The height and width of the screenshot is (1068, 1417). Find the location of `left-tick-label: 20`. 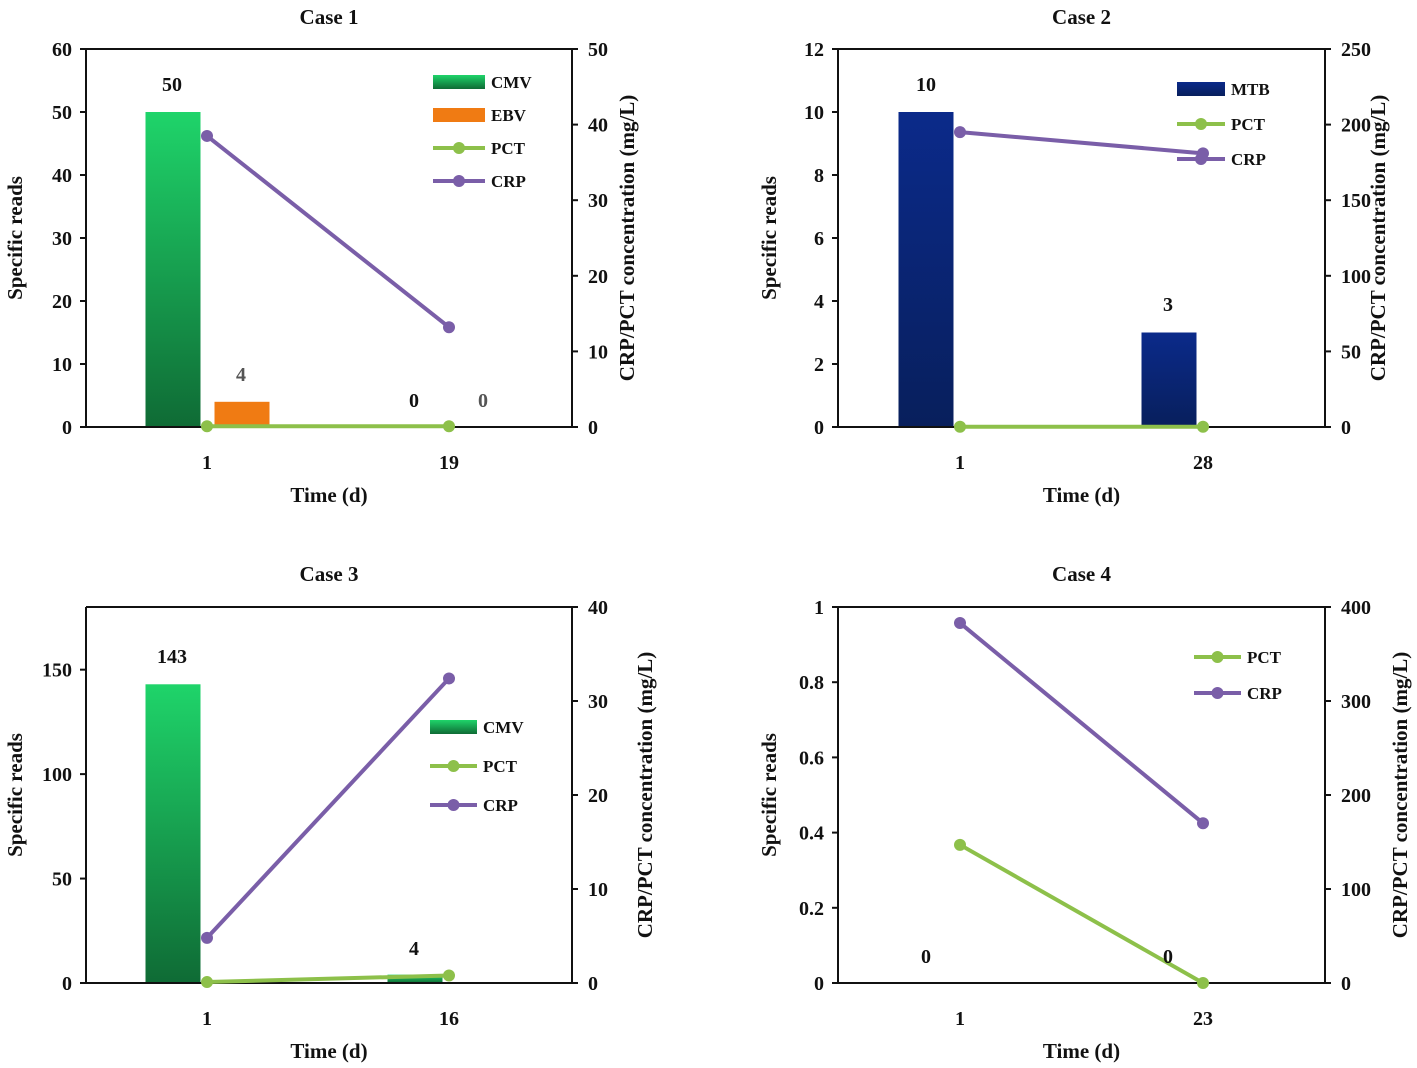

left-tick-label: 20 is located at coordinates (62, 302).